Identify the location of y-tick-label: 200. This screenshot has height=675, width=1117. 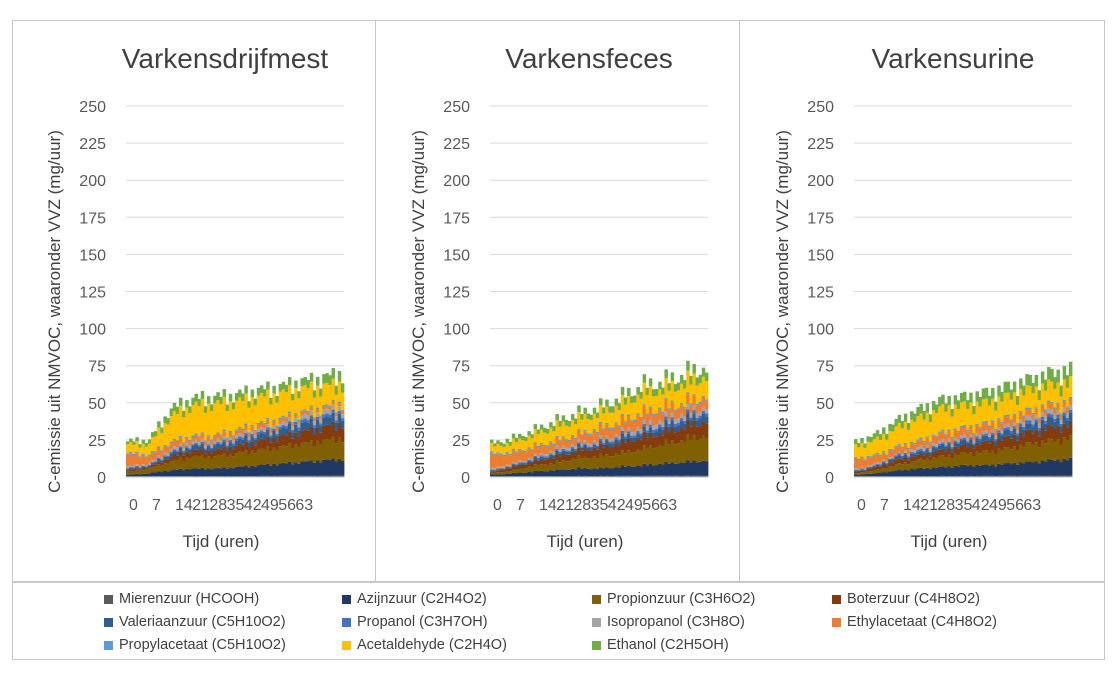
(456, 181).